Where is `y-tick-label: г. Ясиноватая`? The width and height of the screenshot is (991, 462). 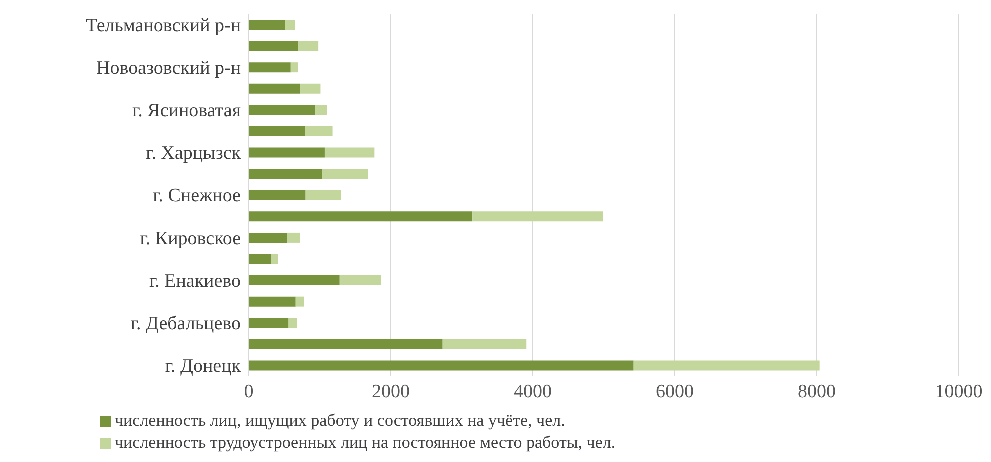
y-tick-label: г. Ясиноватая is located at coordinates (187, 111).